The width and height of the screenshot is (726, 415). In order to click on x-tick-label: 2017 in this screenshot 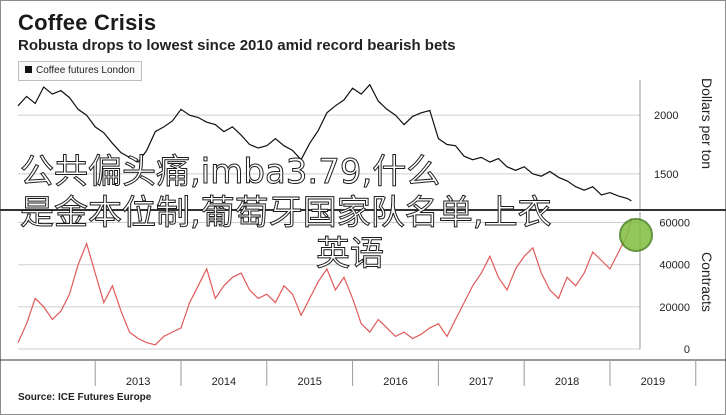, I will do `click(481, 382)`.